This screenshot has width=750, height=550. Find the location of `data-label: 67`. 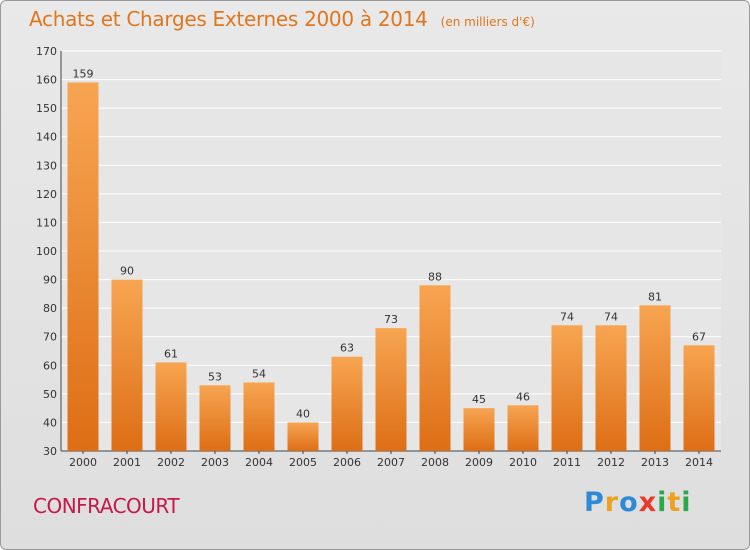

data-label: 67 is located at coordinates (699, 336).